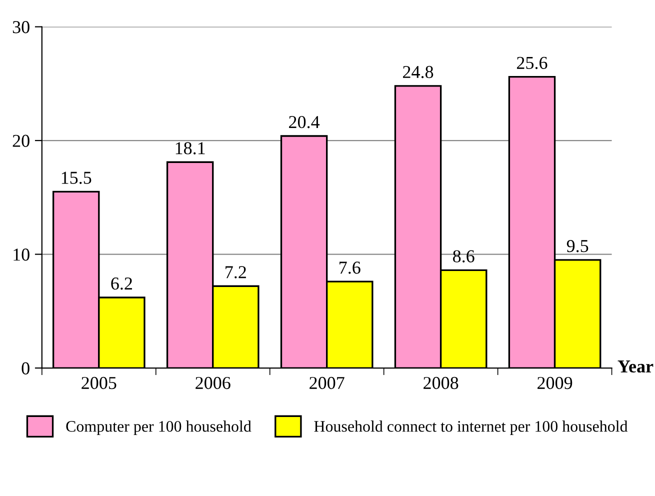 The height and width of the screenshot is (496, 655). Describe the element at coordinates (327, 383) in the screenshot. I see `x-tick-label: 2007` at that location.